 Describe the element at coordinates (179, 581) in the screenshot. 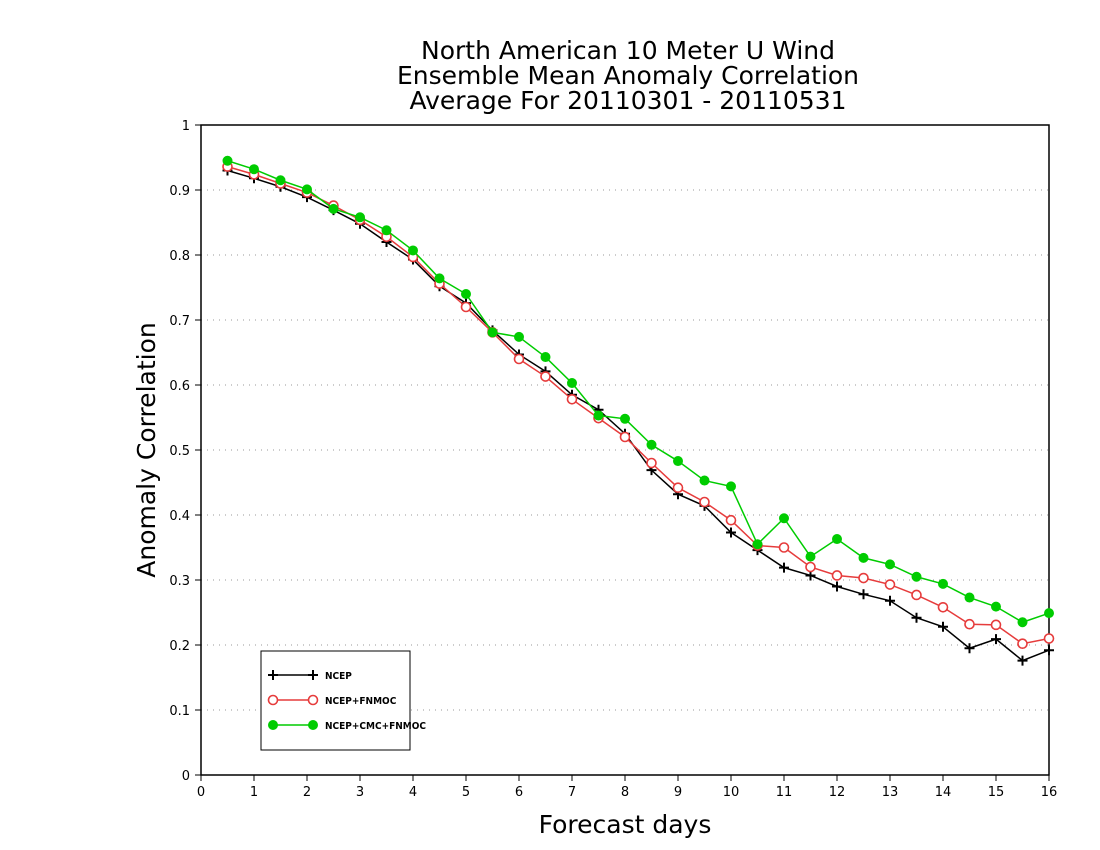

I see `y-tick-label: 0.3` at that location.